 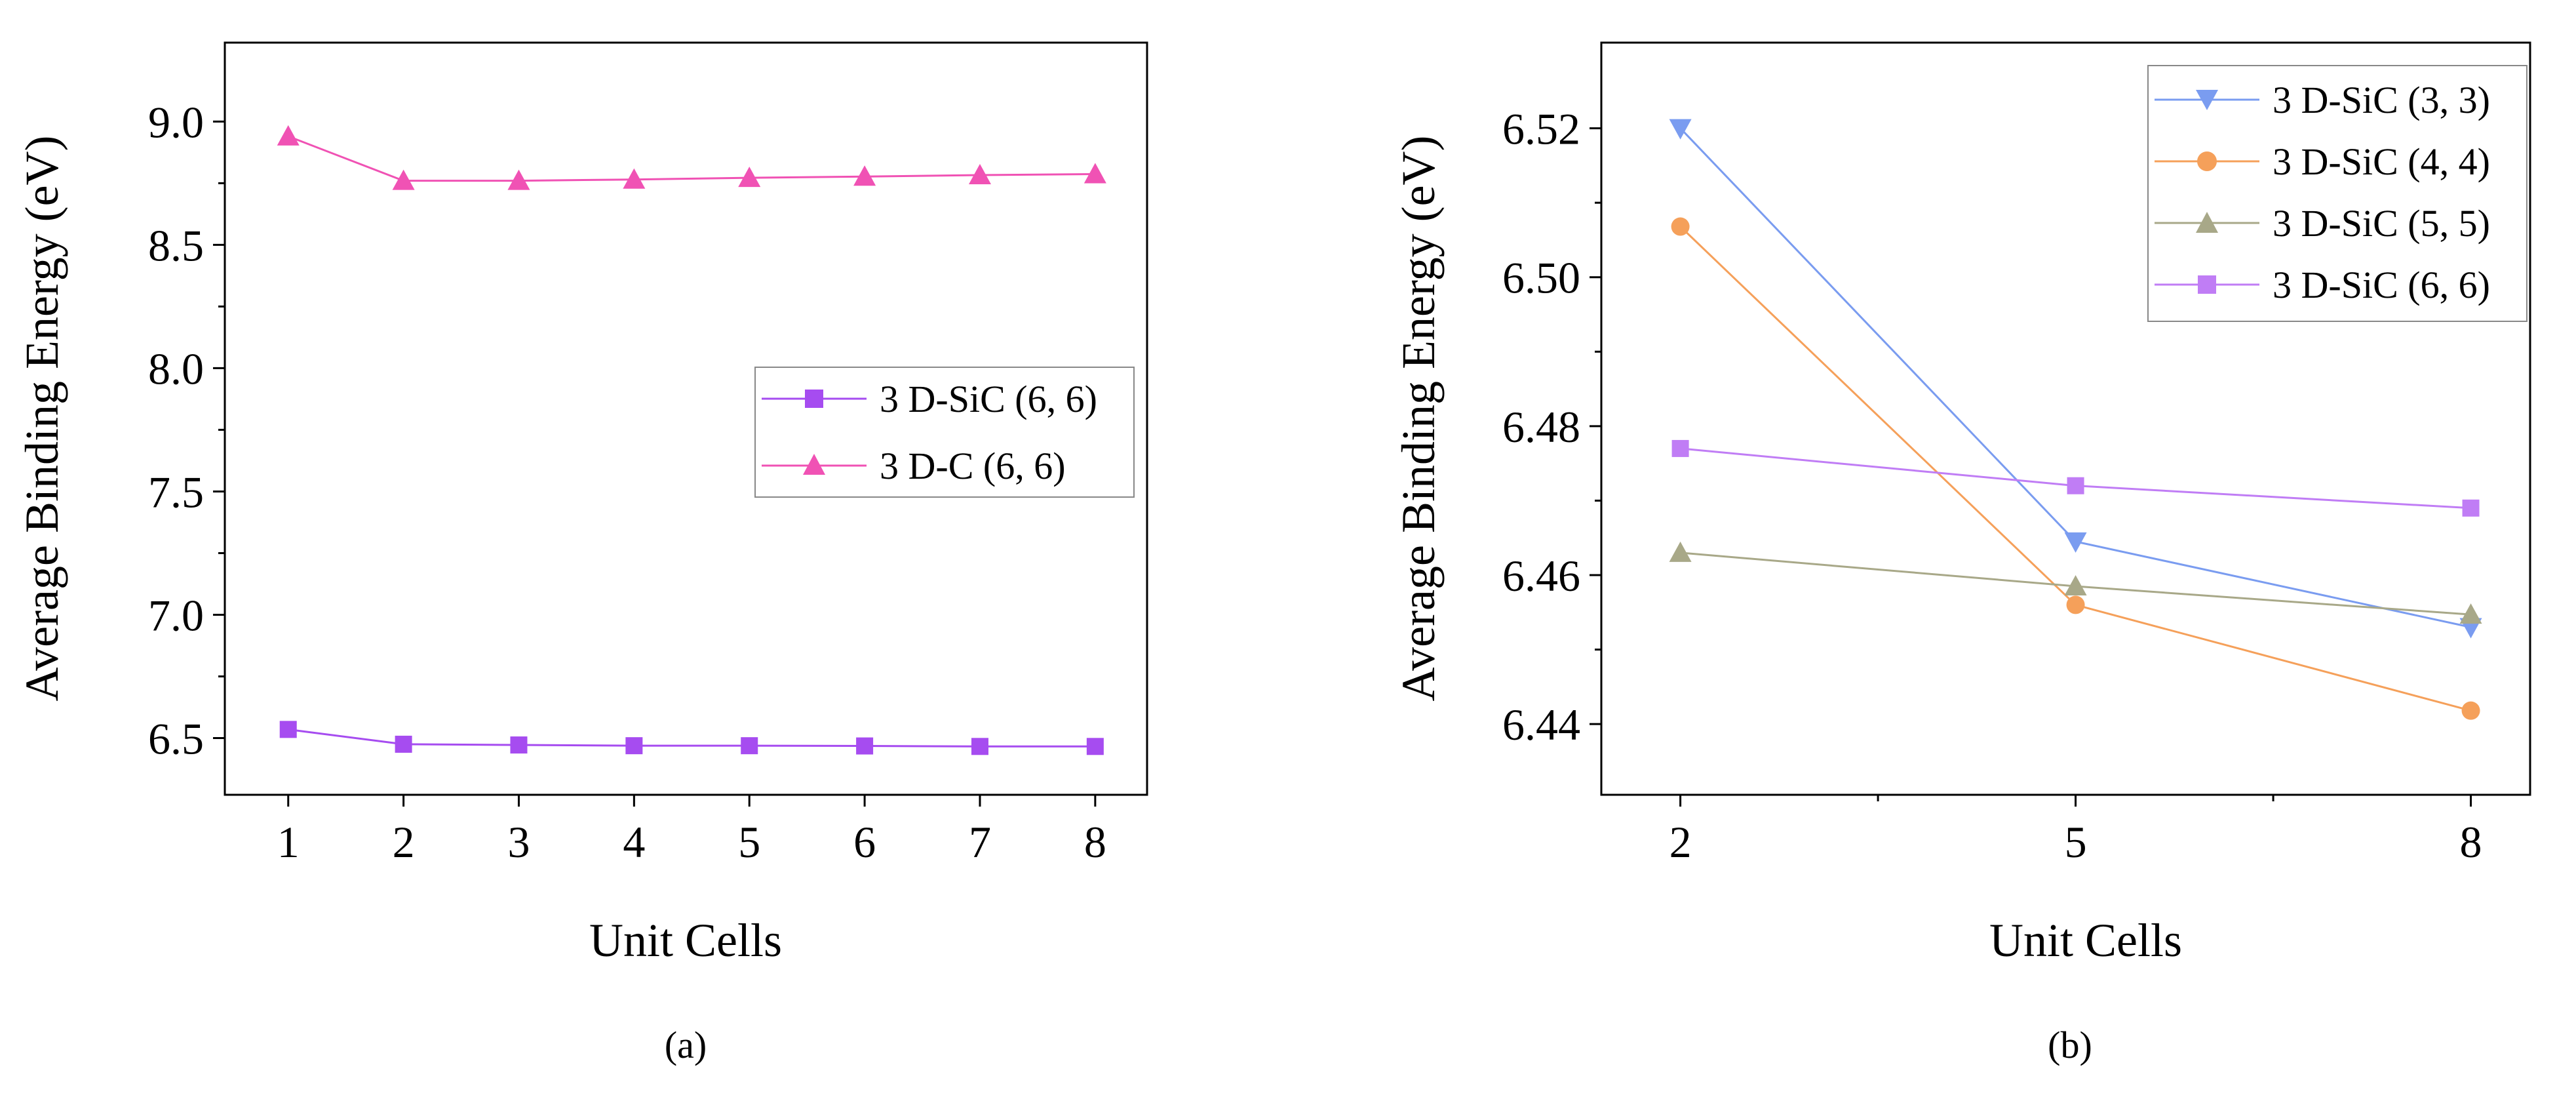 I want to click on panel-b-x-tick-label: 5, so click(x=2076, y=842).